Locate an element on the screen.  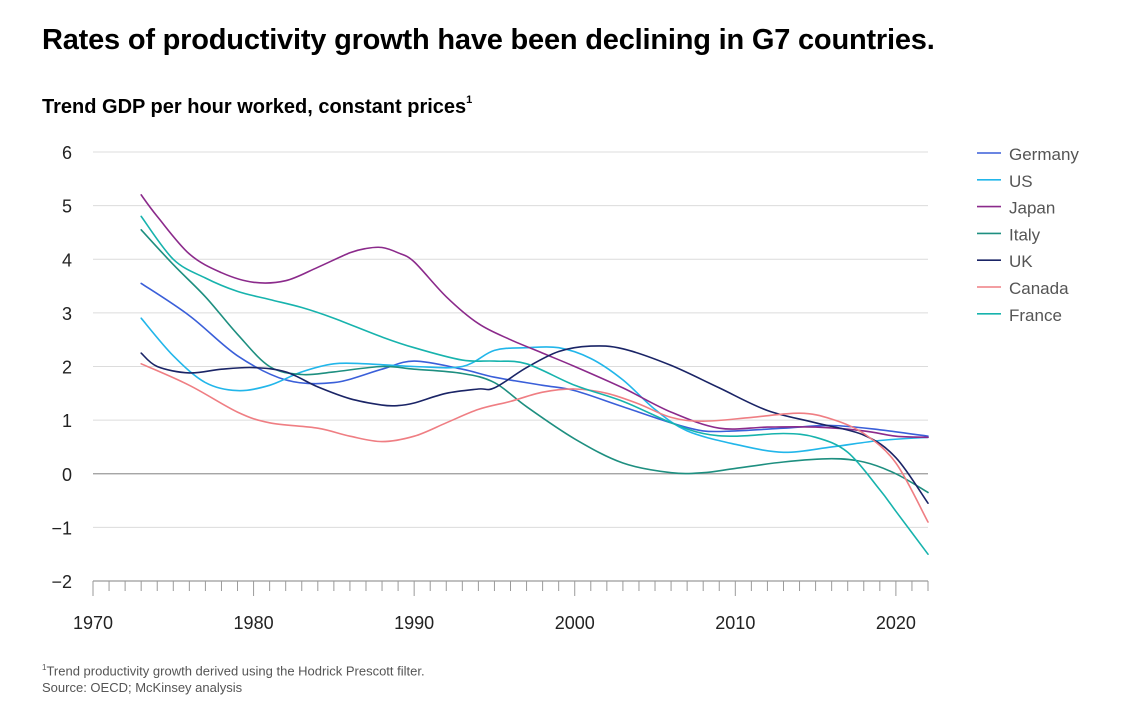
x-tick-label: 2010 is located at coordinates (735, 623).